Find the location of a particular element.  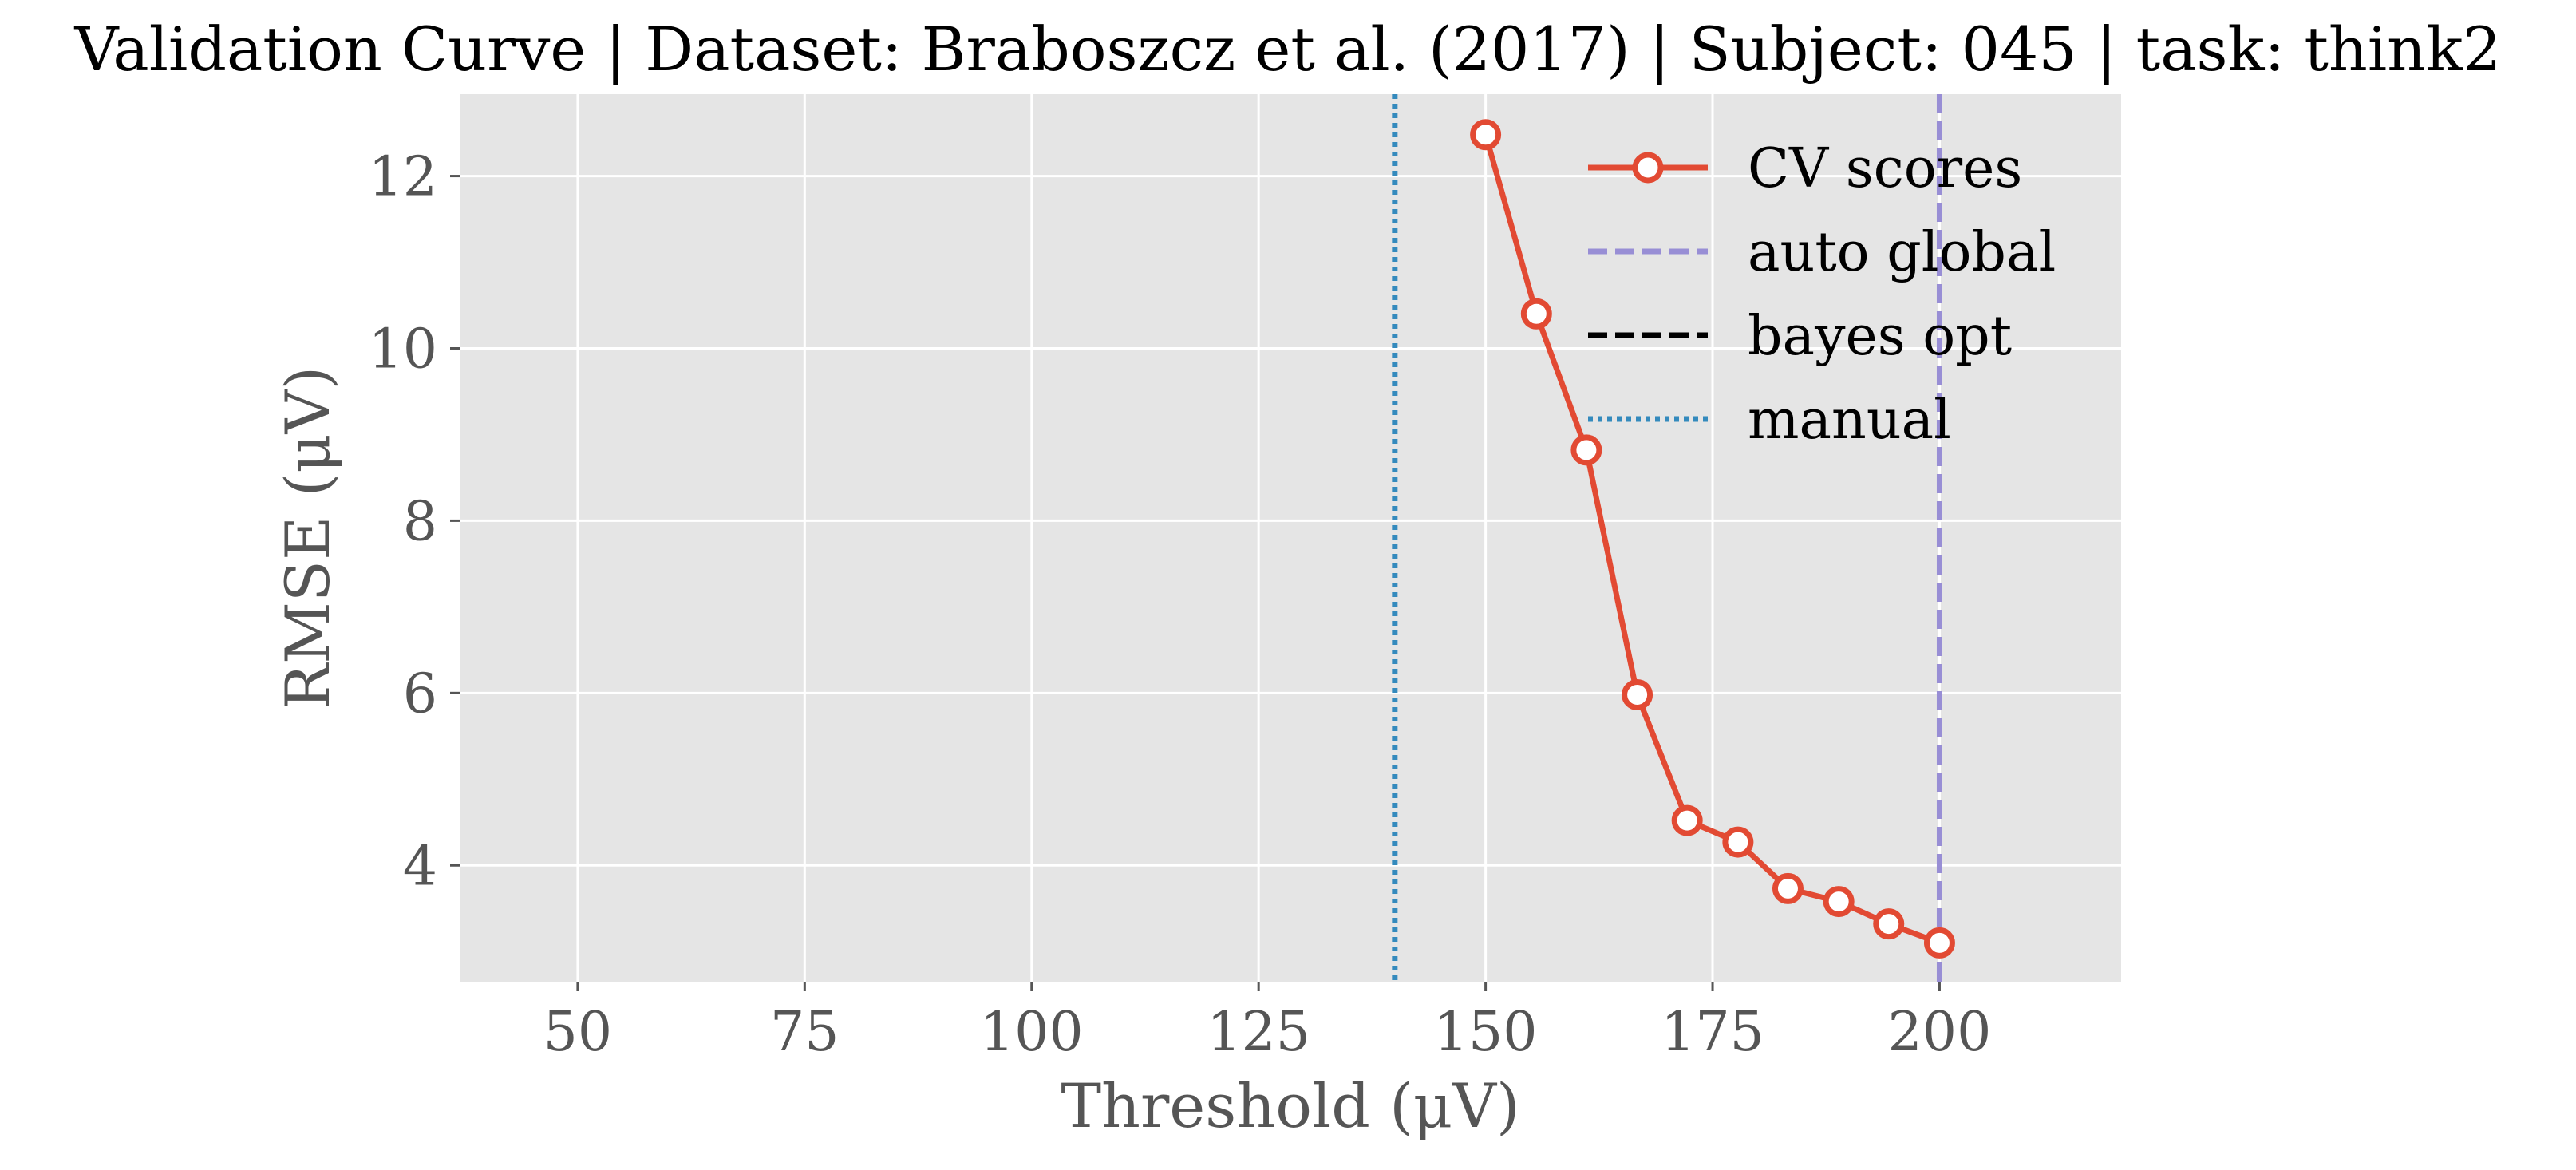

y-tick-label: 12 is located at coordinates (402, 177).